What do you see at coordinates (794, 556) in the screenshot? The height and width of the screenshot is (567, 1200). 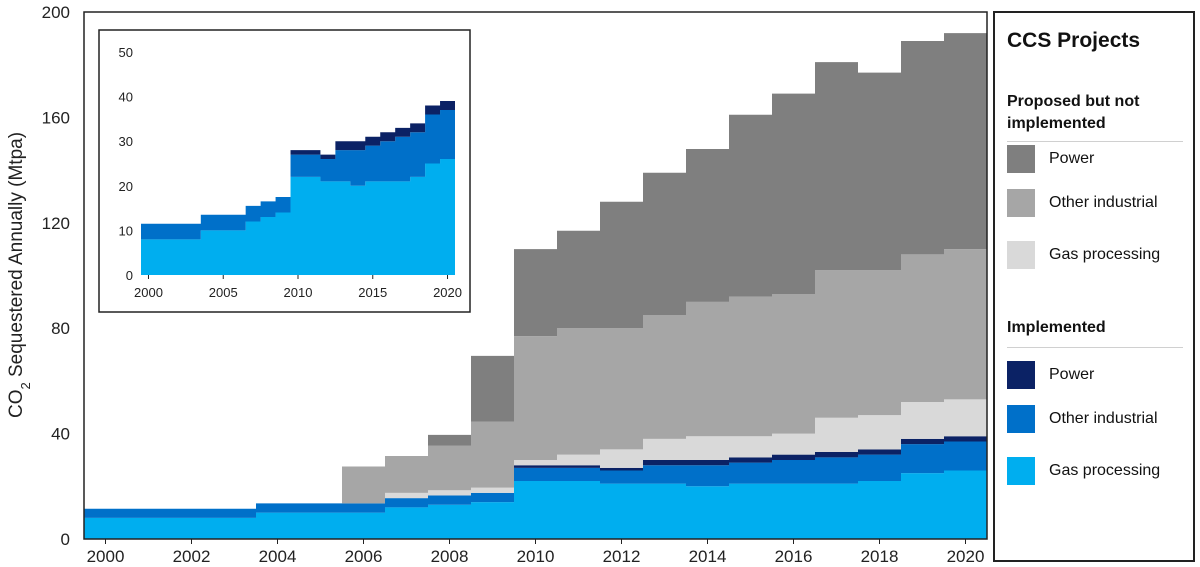 I see `x-tick-label: 2016` at bounding box center [794, 556].